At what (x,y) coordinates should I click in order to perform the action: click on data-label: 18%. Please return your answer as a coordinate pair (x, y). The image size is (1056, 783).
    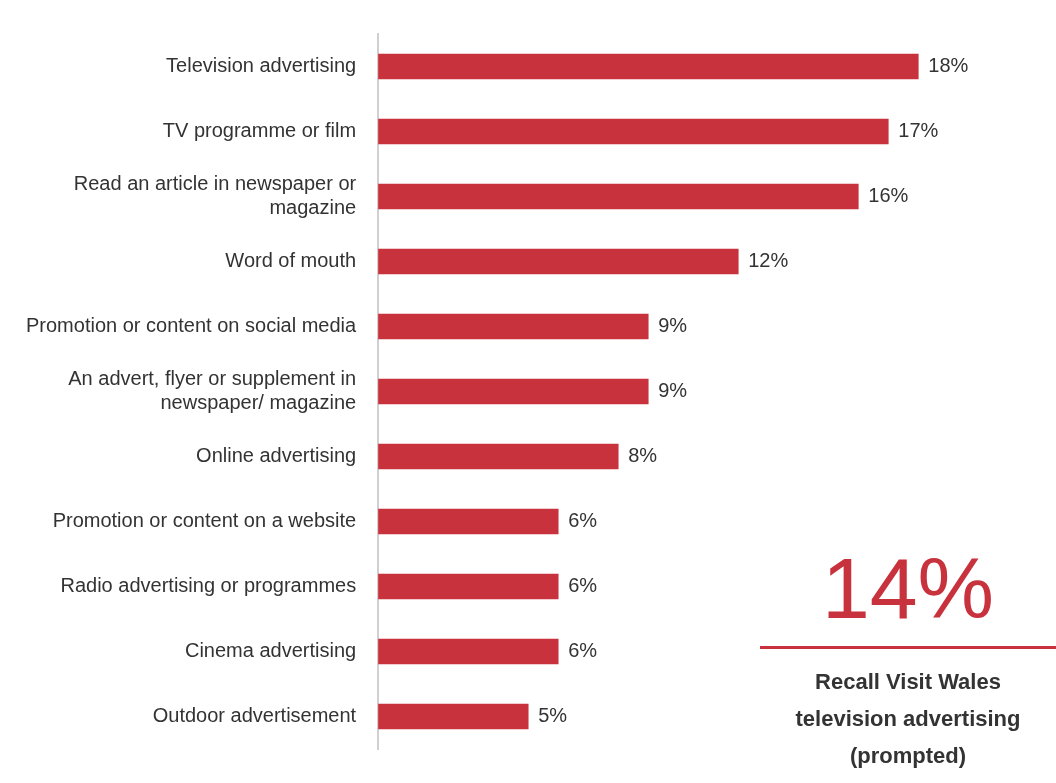
    Looking at the image, I should click on (948, 65).